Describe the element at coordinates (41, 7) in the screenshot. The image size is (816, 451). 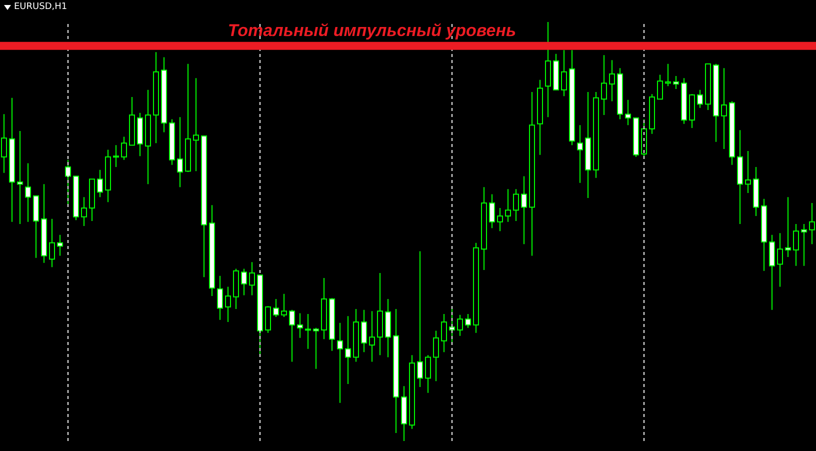
I see `chart-title: EURUSD,H1` at that location.